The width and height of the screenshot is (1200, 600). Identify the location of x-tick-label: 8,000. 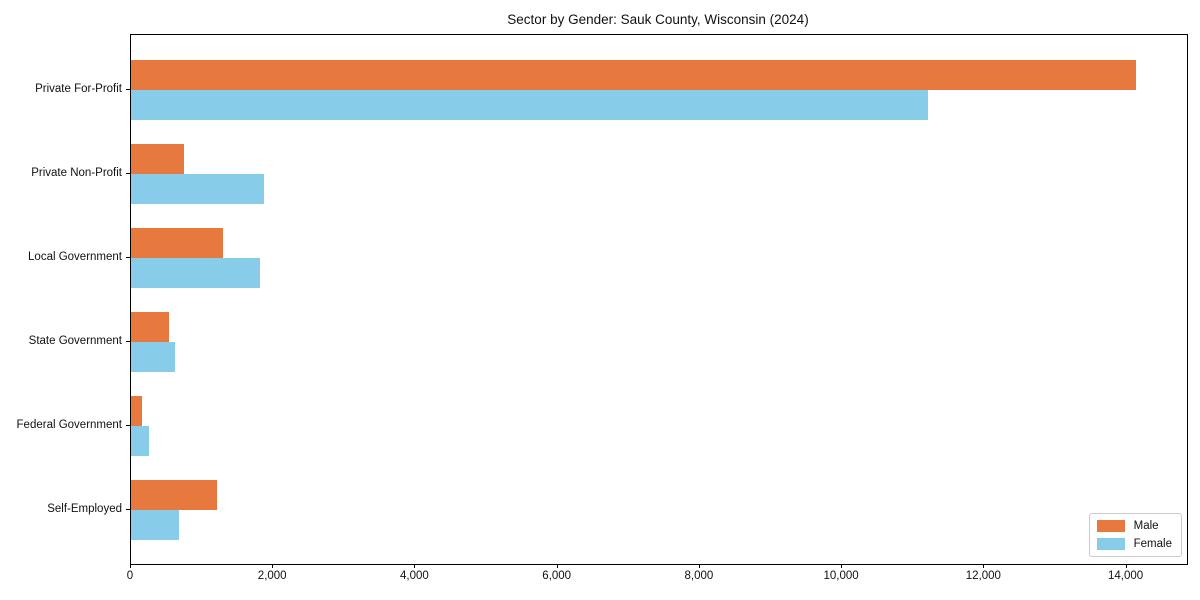
(699, 576).